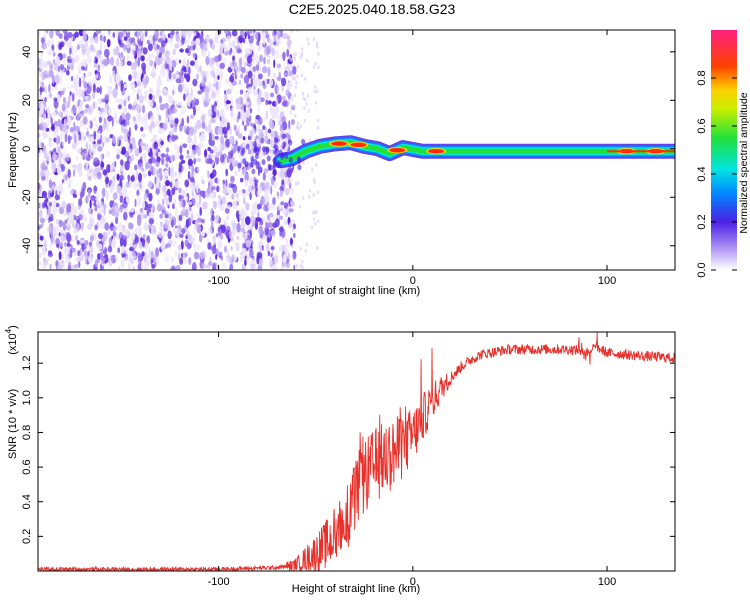  I want to click on spectrogram-x-tick-label: 100, so click(607, 281).